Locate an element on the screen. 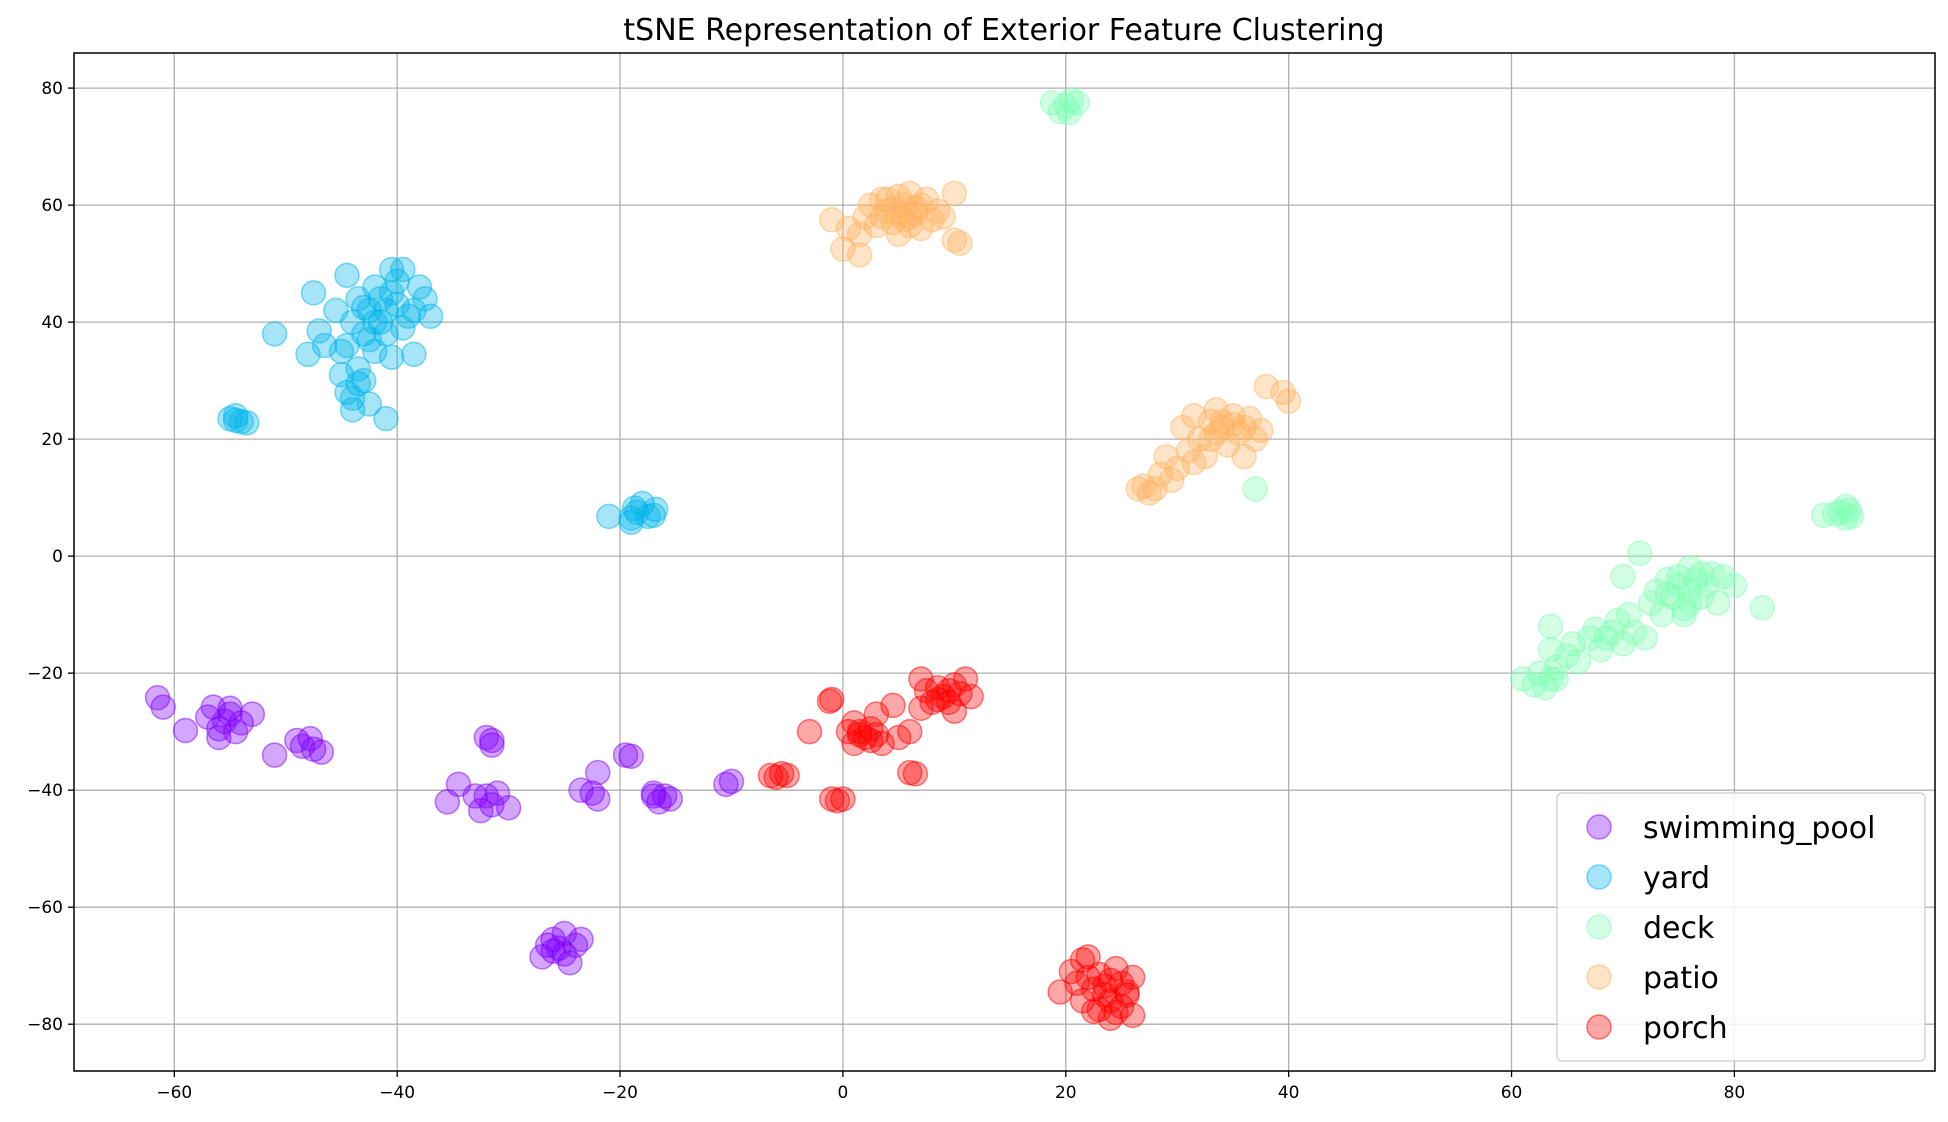 This screenshot has height=1122, width=1948. x-tick-label: 60 is located at coordinates (1512, 1093).